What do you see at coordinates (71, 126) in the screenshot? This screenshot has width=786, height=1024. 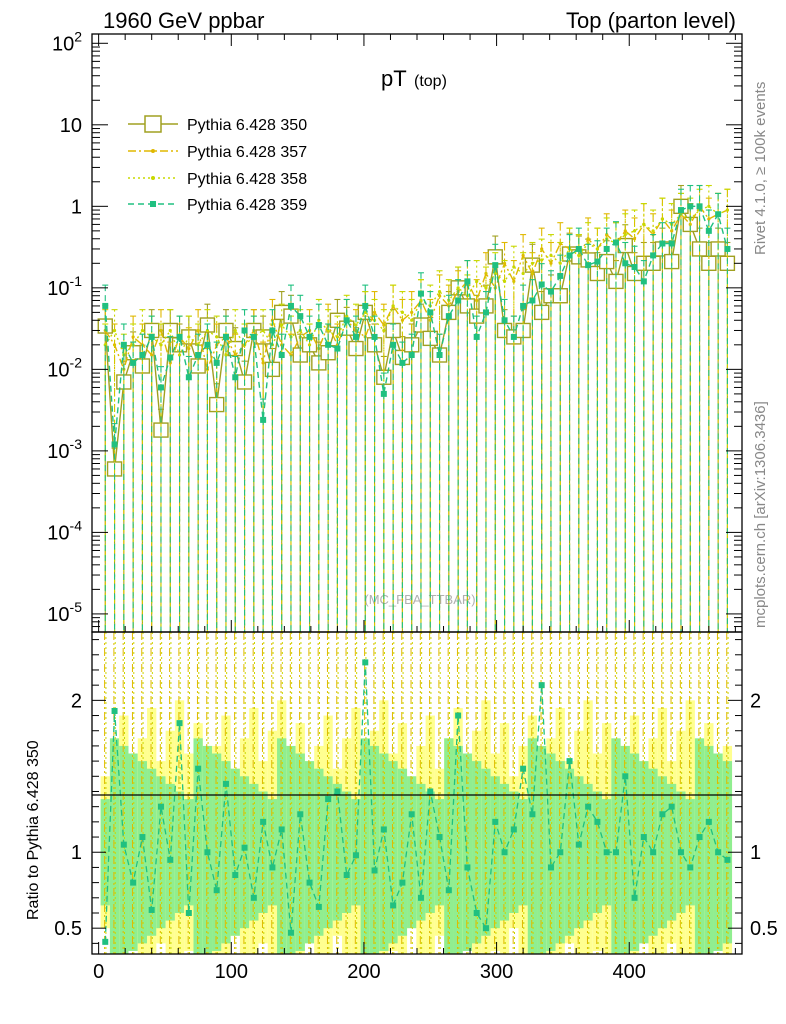 I see `y-tick-label: 10` at bounding box center [71, 126].